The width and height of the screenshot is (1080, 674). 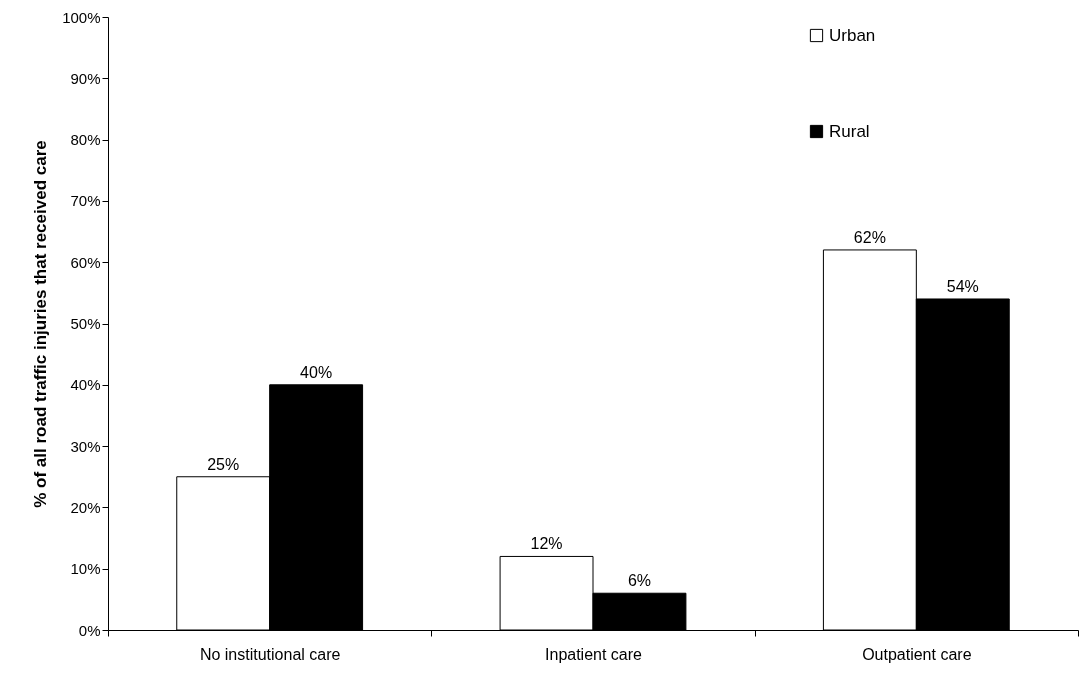 What do you see at coordinates (223, 464) in the screenshot?
I see `data-label: 25%` at bounding box center [223, 464].